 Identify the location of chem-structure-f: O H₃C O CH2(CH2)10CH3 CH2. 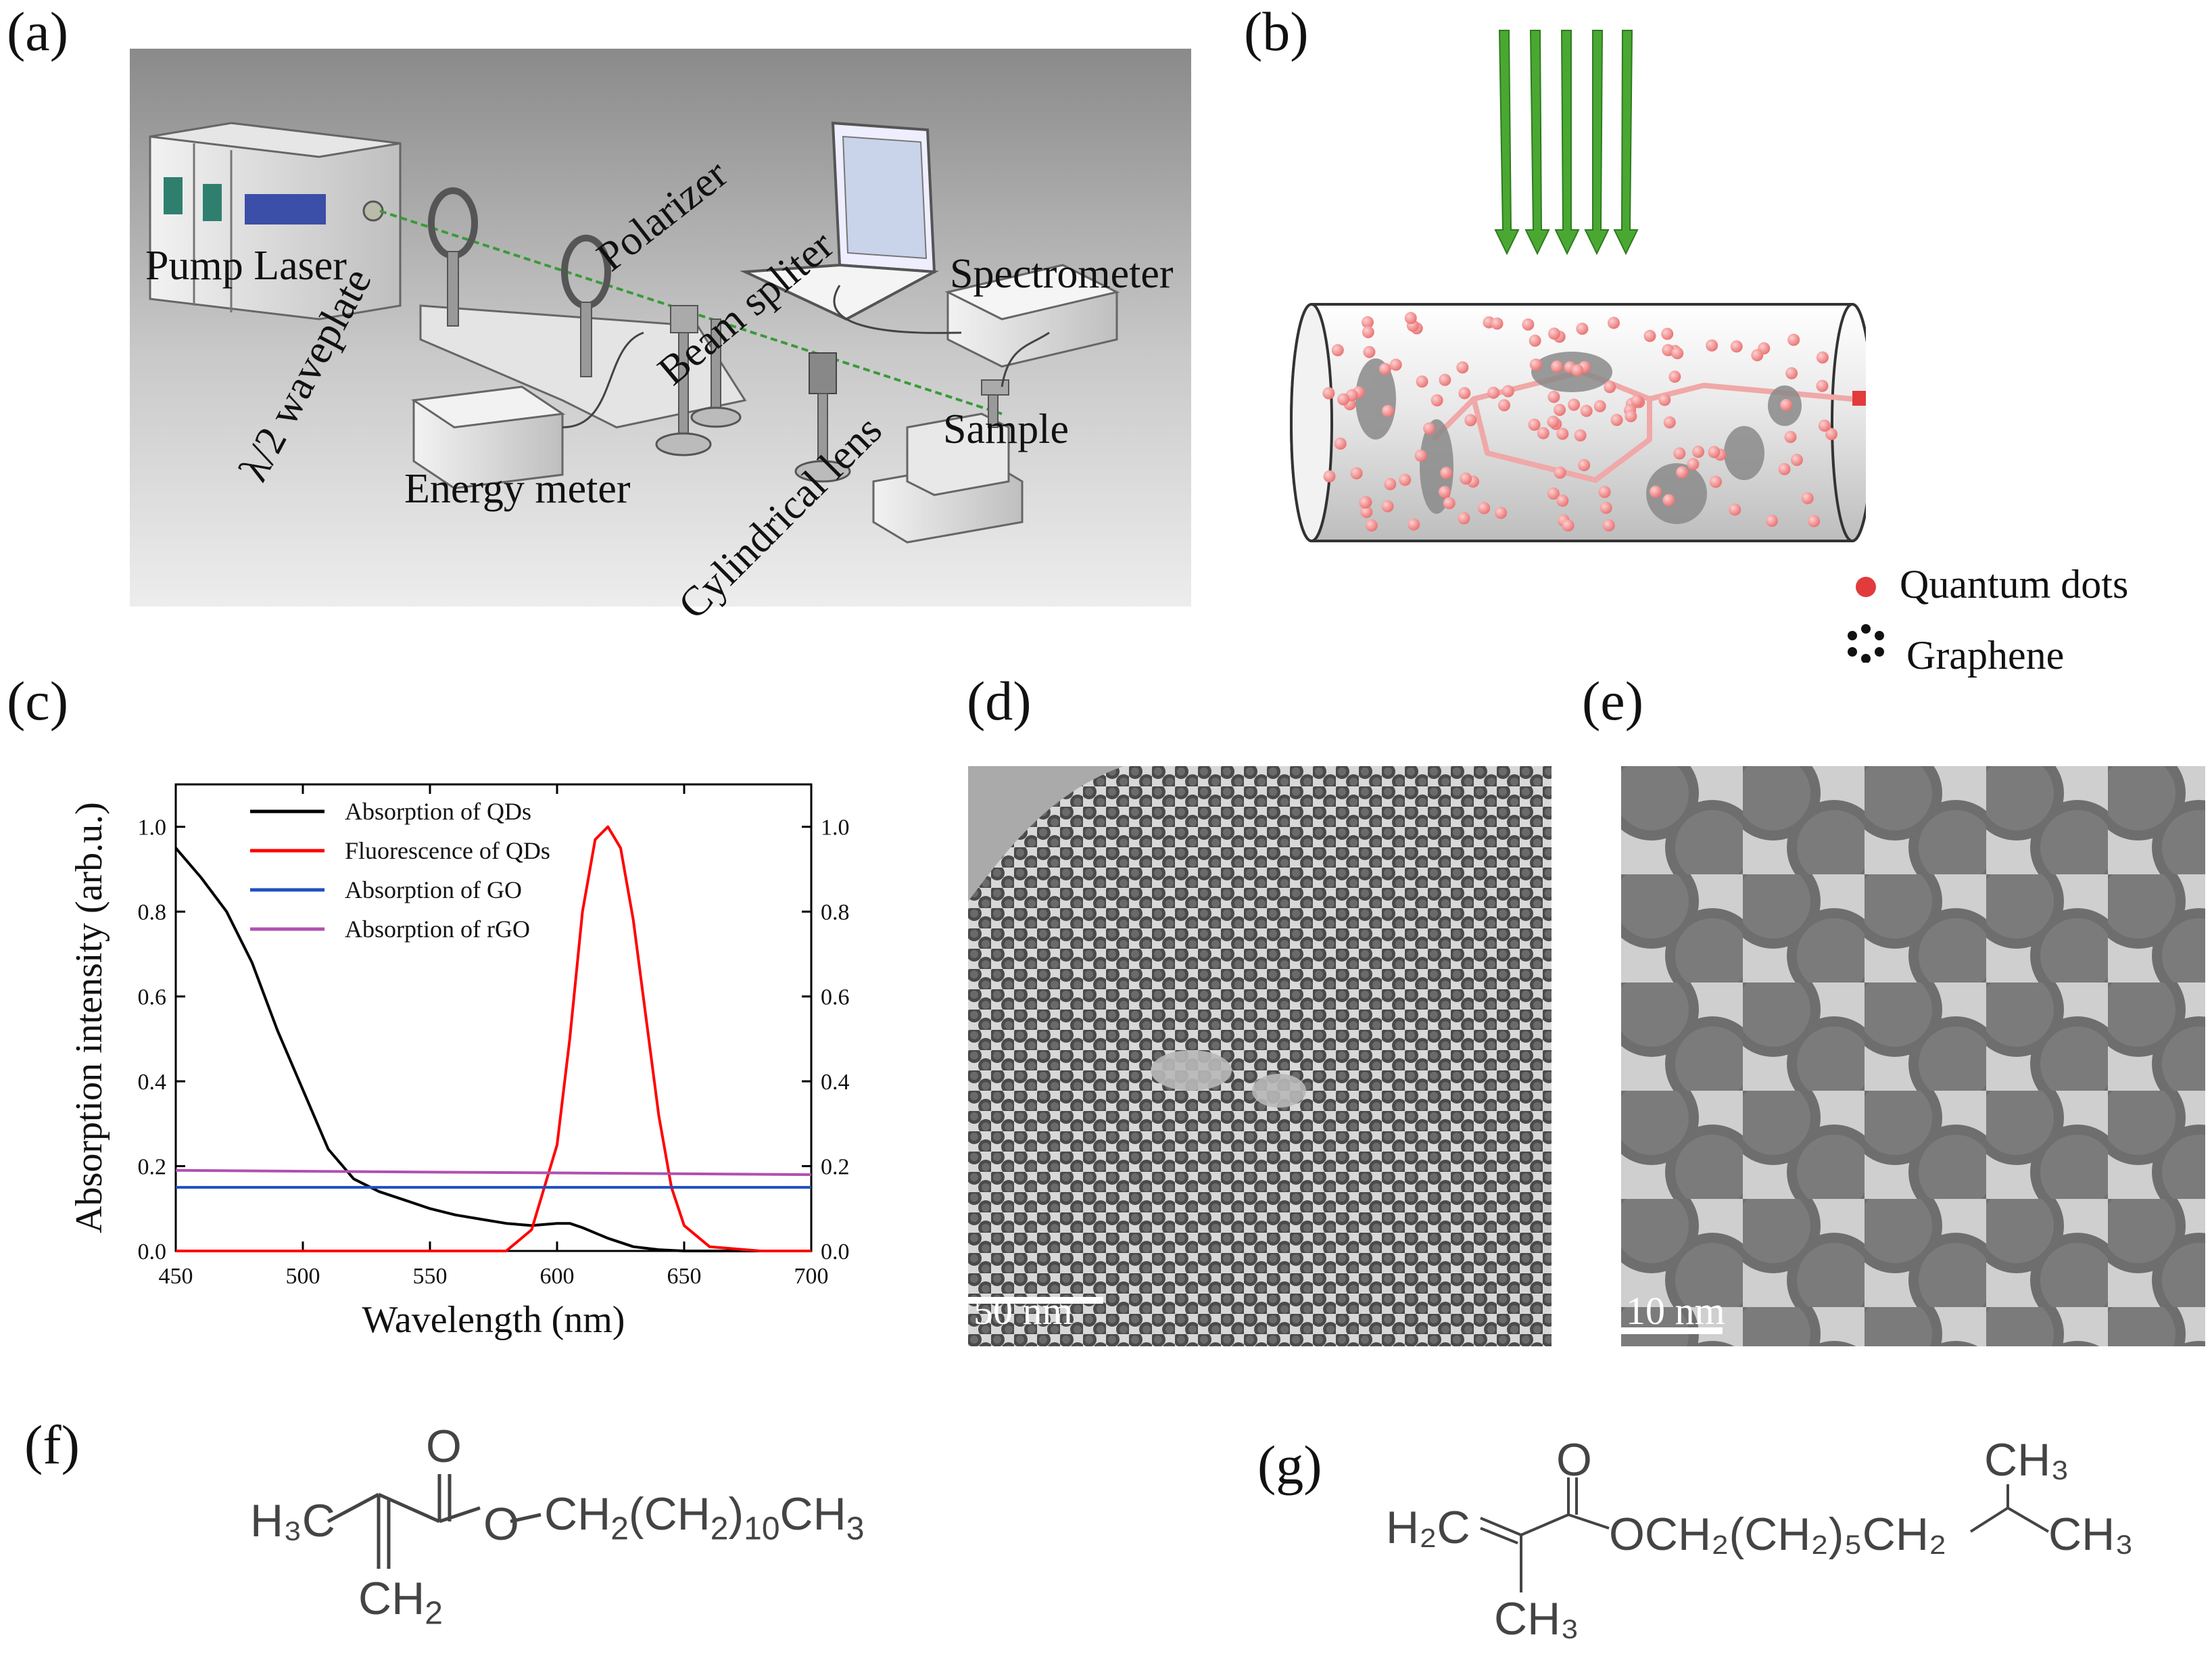
(615, 1548).